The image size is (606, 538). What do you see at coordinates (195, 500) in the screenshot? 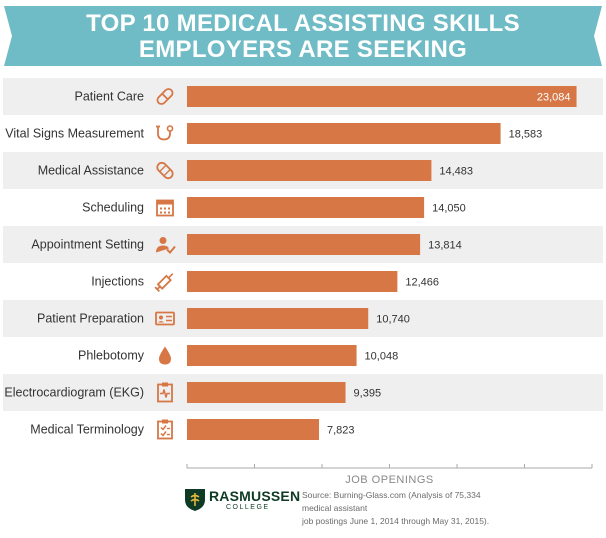
I see `rasmussen-shield-logo` at bounding box center [195, 500].